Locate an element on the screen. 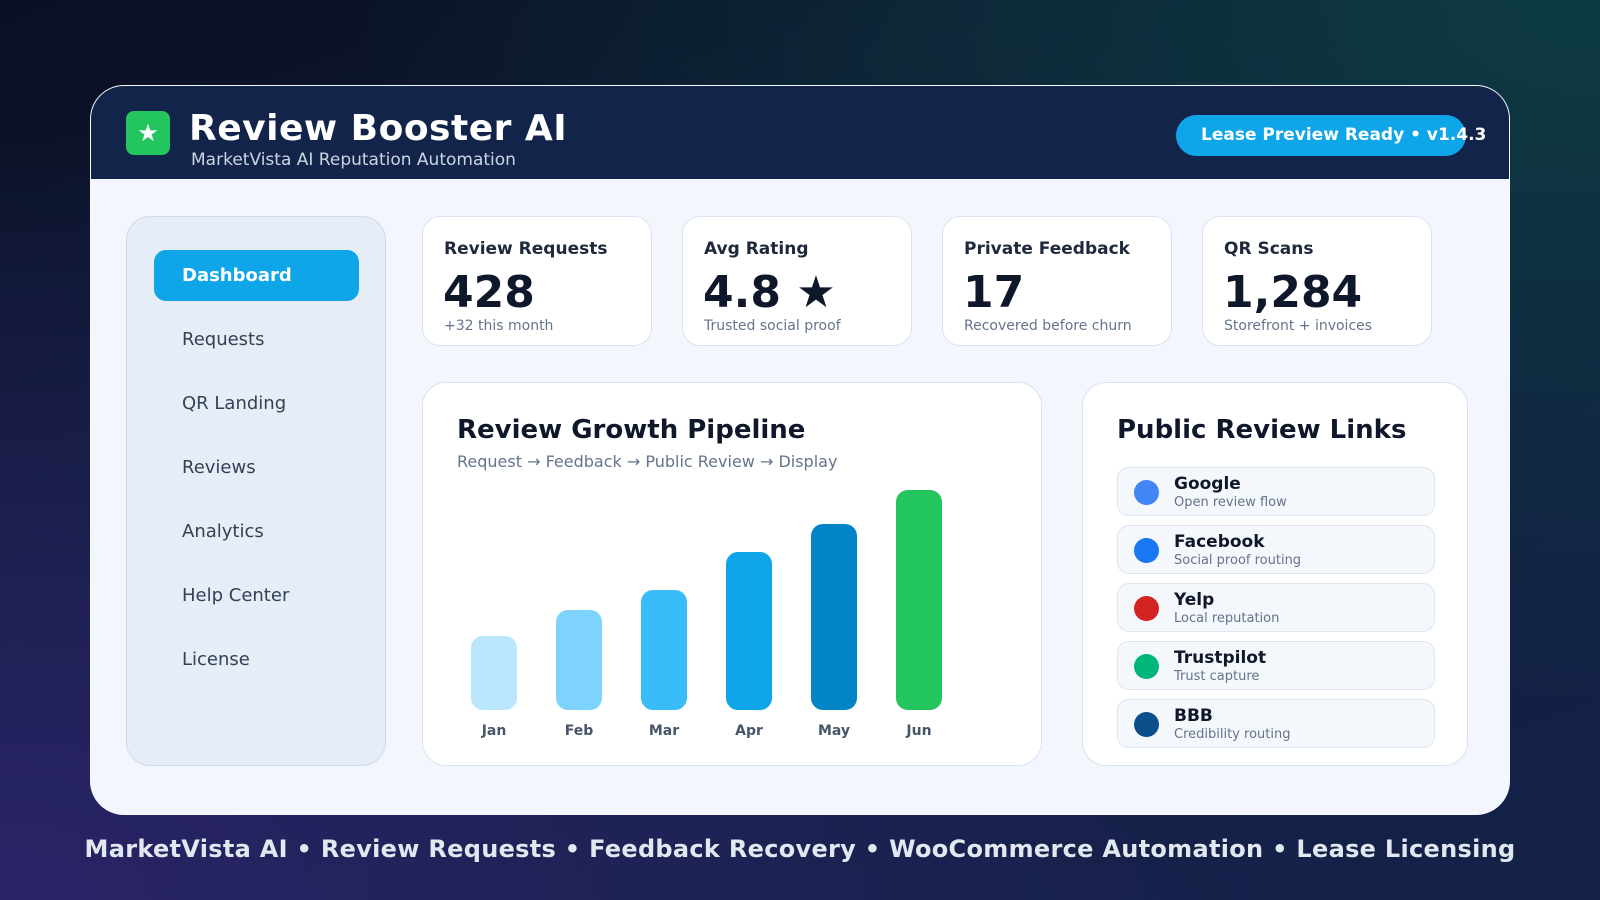 This screenshot has width=1600, height=900. link-name: Yelp is located at coordinates (1194, 600).